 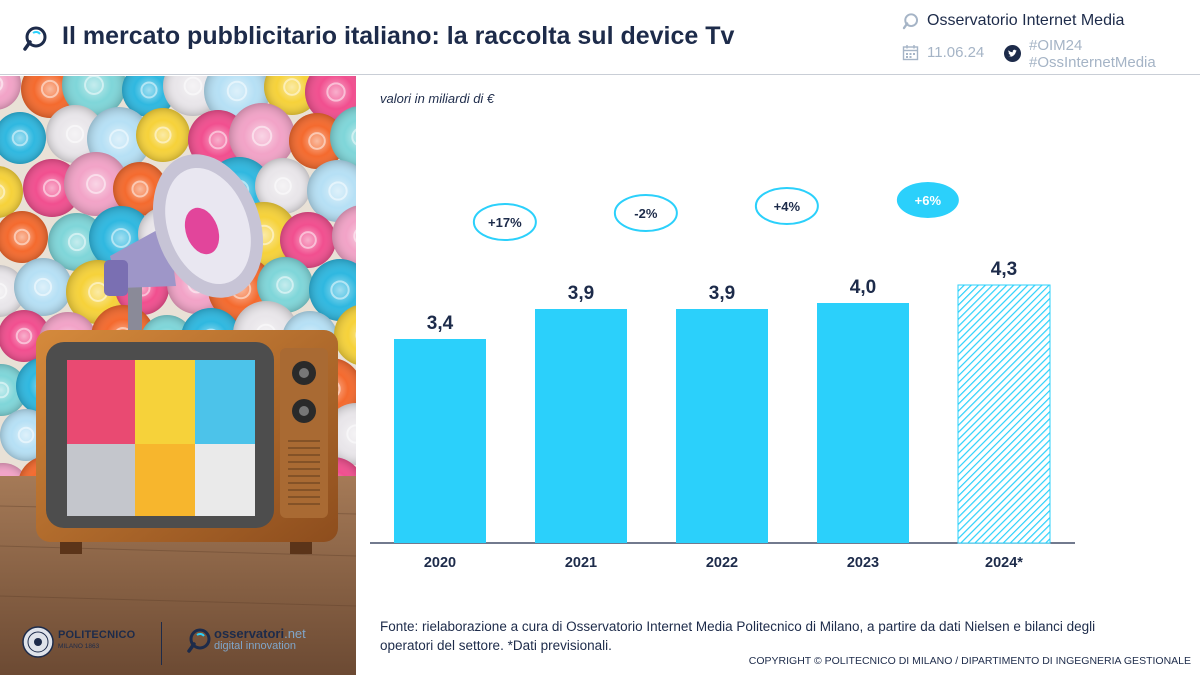 What do you see at coordinates (1012, 53) in the screenshot?
I see `twitter-icon` at bounding box center [1012, 53].